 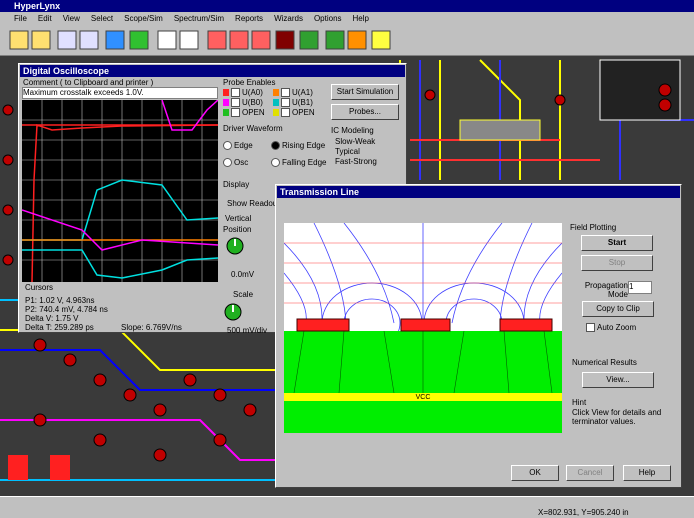 I want to click on screen, so click(x=120, y=191).